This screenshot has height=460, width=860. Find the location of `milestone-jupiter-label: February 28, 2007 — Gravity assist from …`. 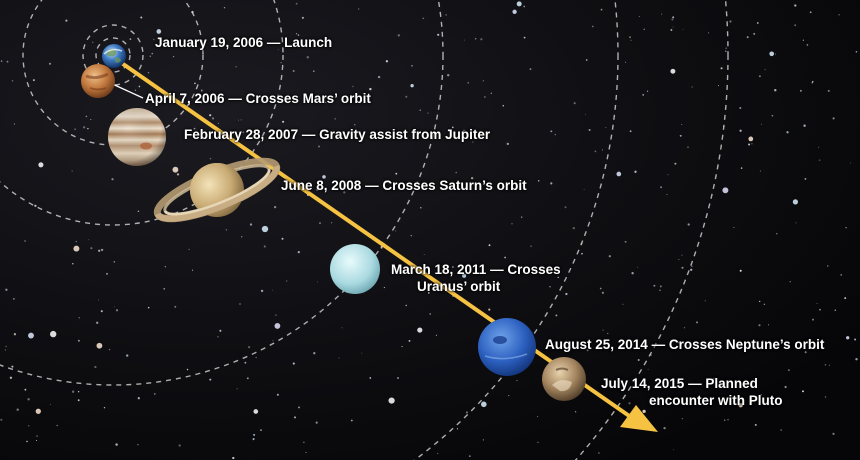

milestone-jupiter-label: February 28, 2007 — Gravity assist from … is located at coordinates (337, 134).